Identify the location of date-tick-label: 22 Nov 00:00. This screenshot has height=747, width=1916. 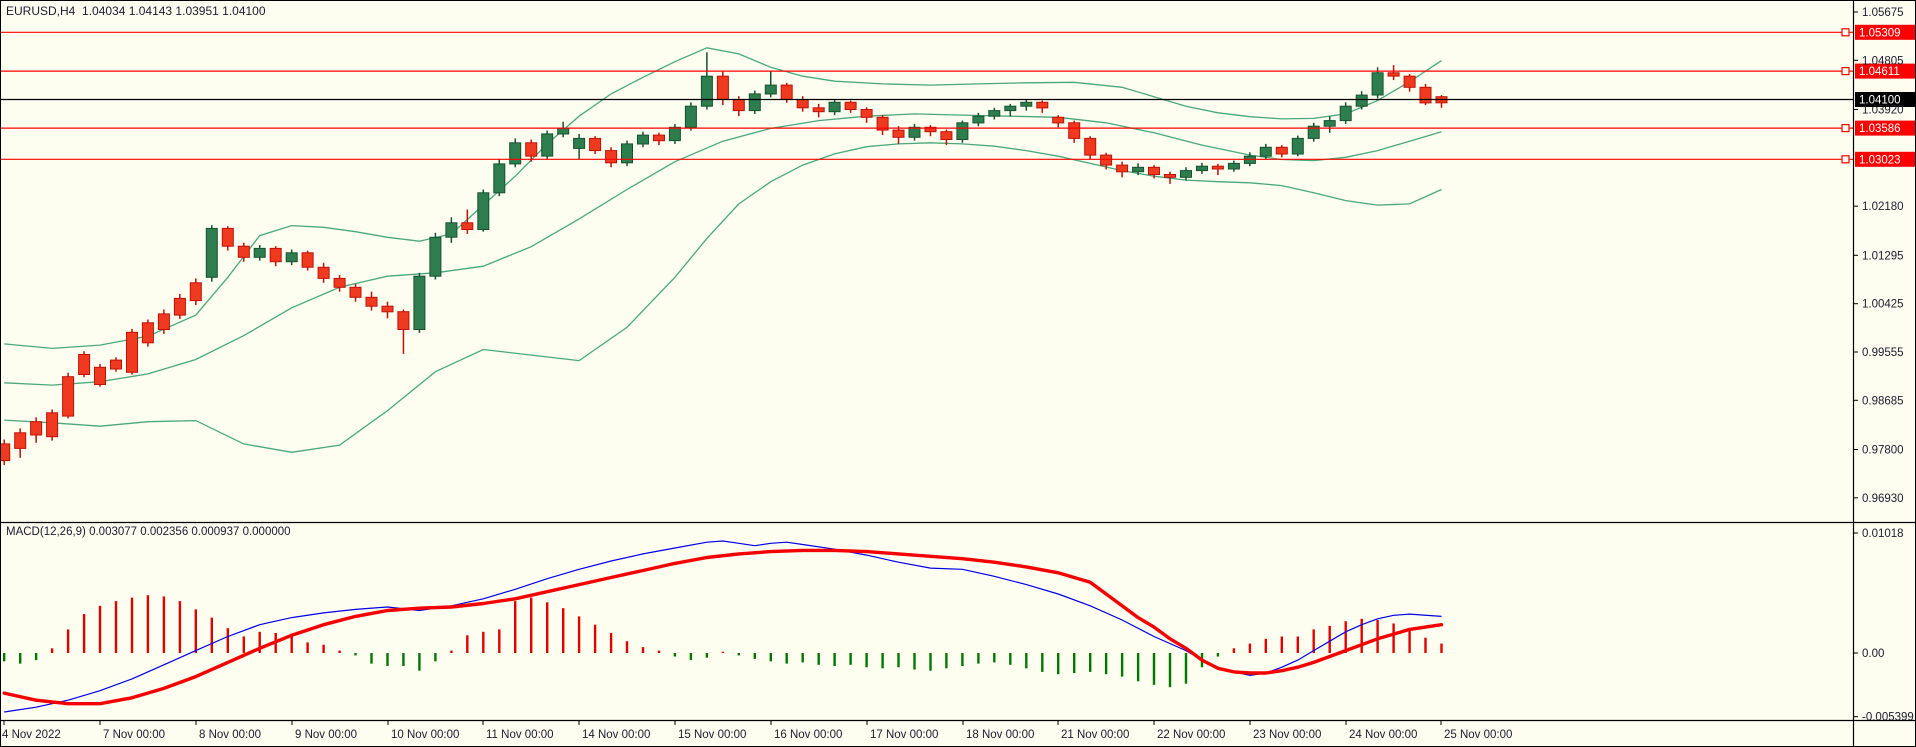
(1191, 735).